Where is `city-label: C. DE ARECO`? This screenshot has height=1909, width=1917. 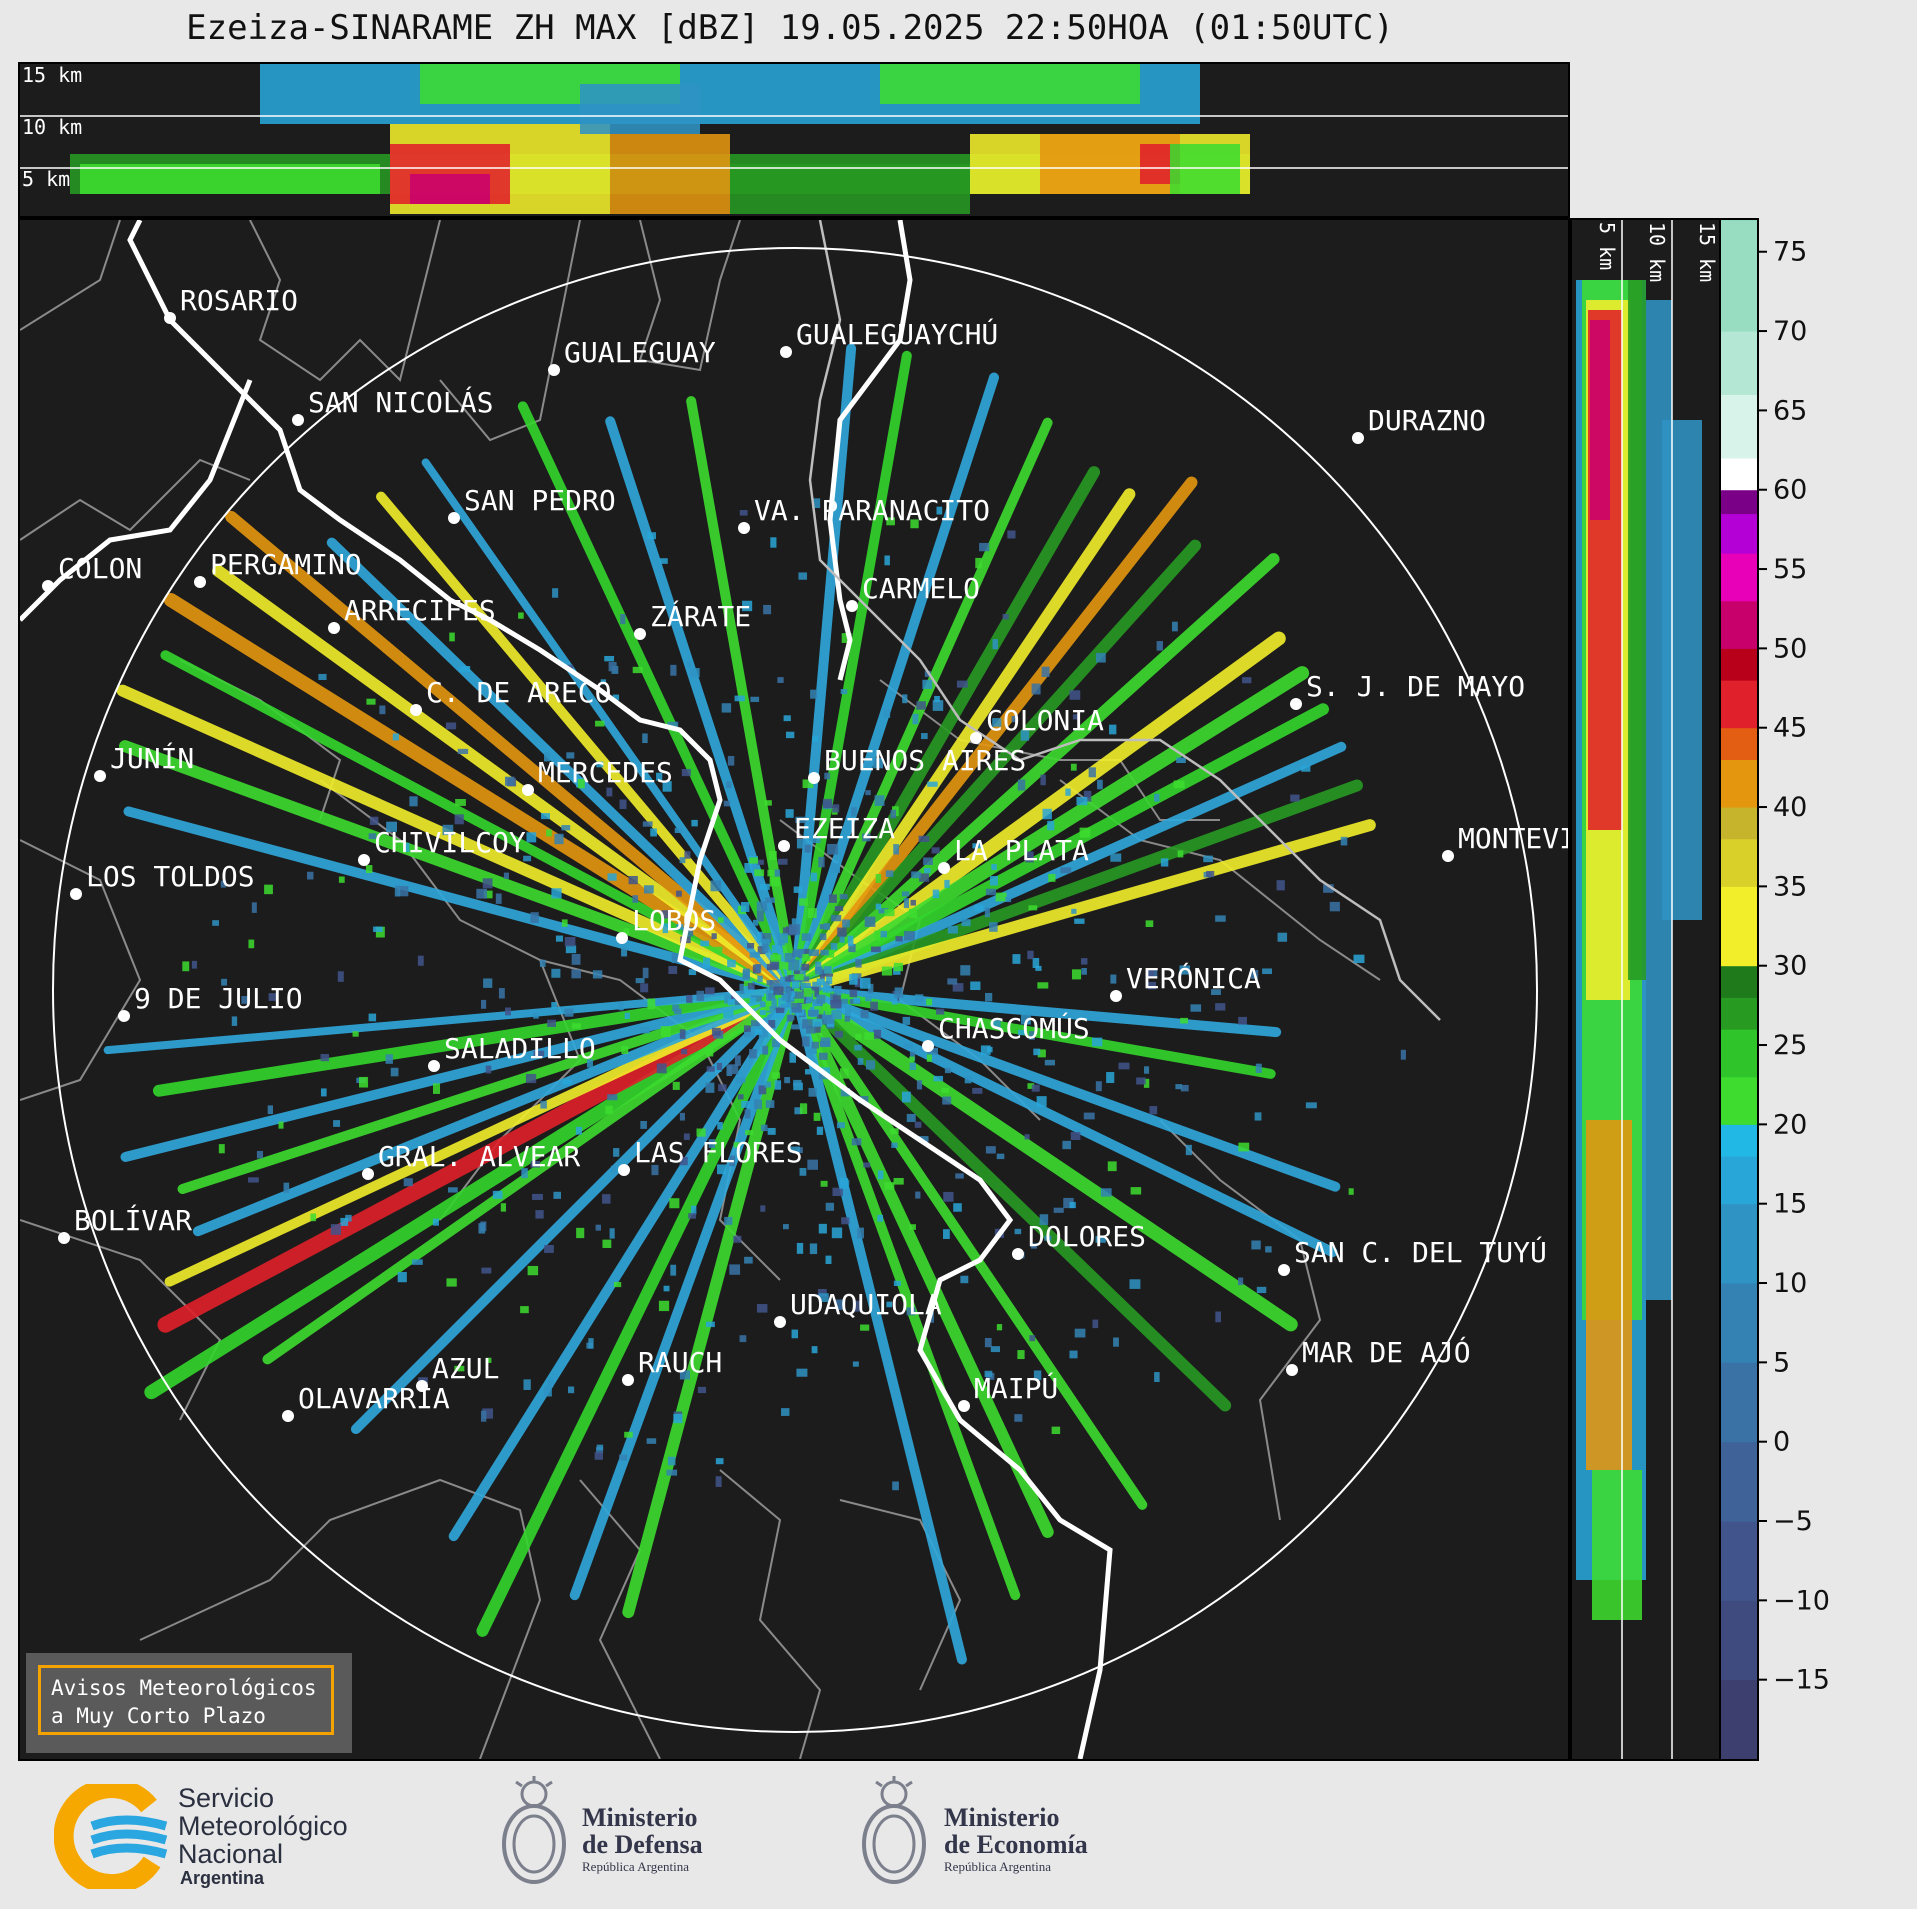
city-label: C. DE ARECO is located at coordinates (518, 692).